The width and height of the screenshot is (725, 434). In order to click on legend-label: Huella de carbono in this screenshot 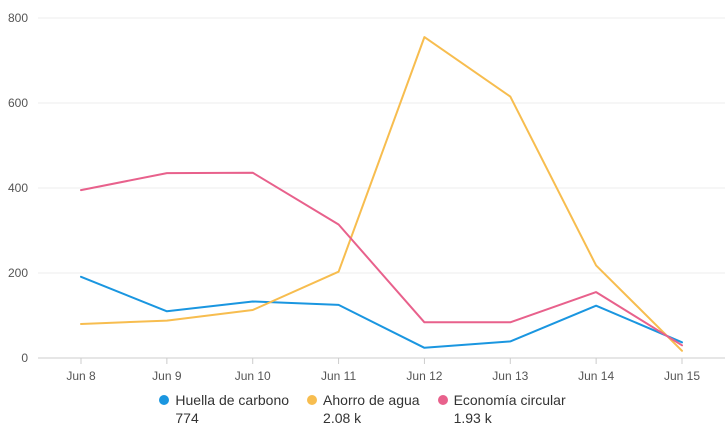, I will do `click(232, 400)`.